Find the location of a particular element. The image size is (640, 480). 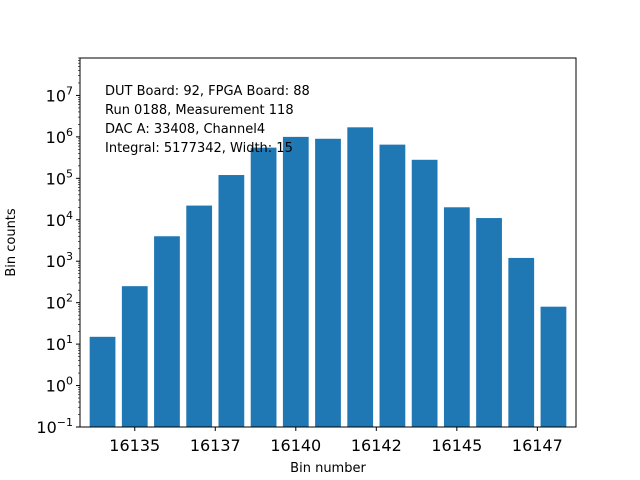

y-tick-label: 10⁴ is located at coordinates (59, 219).